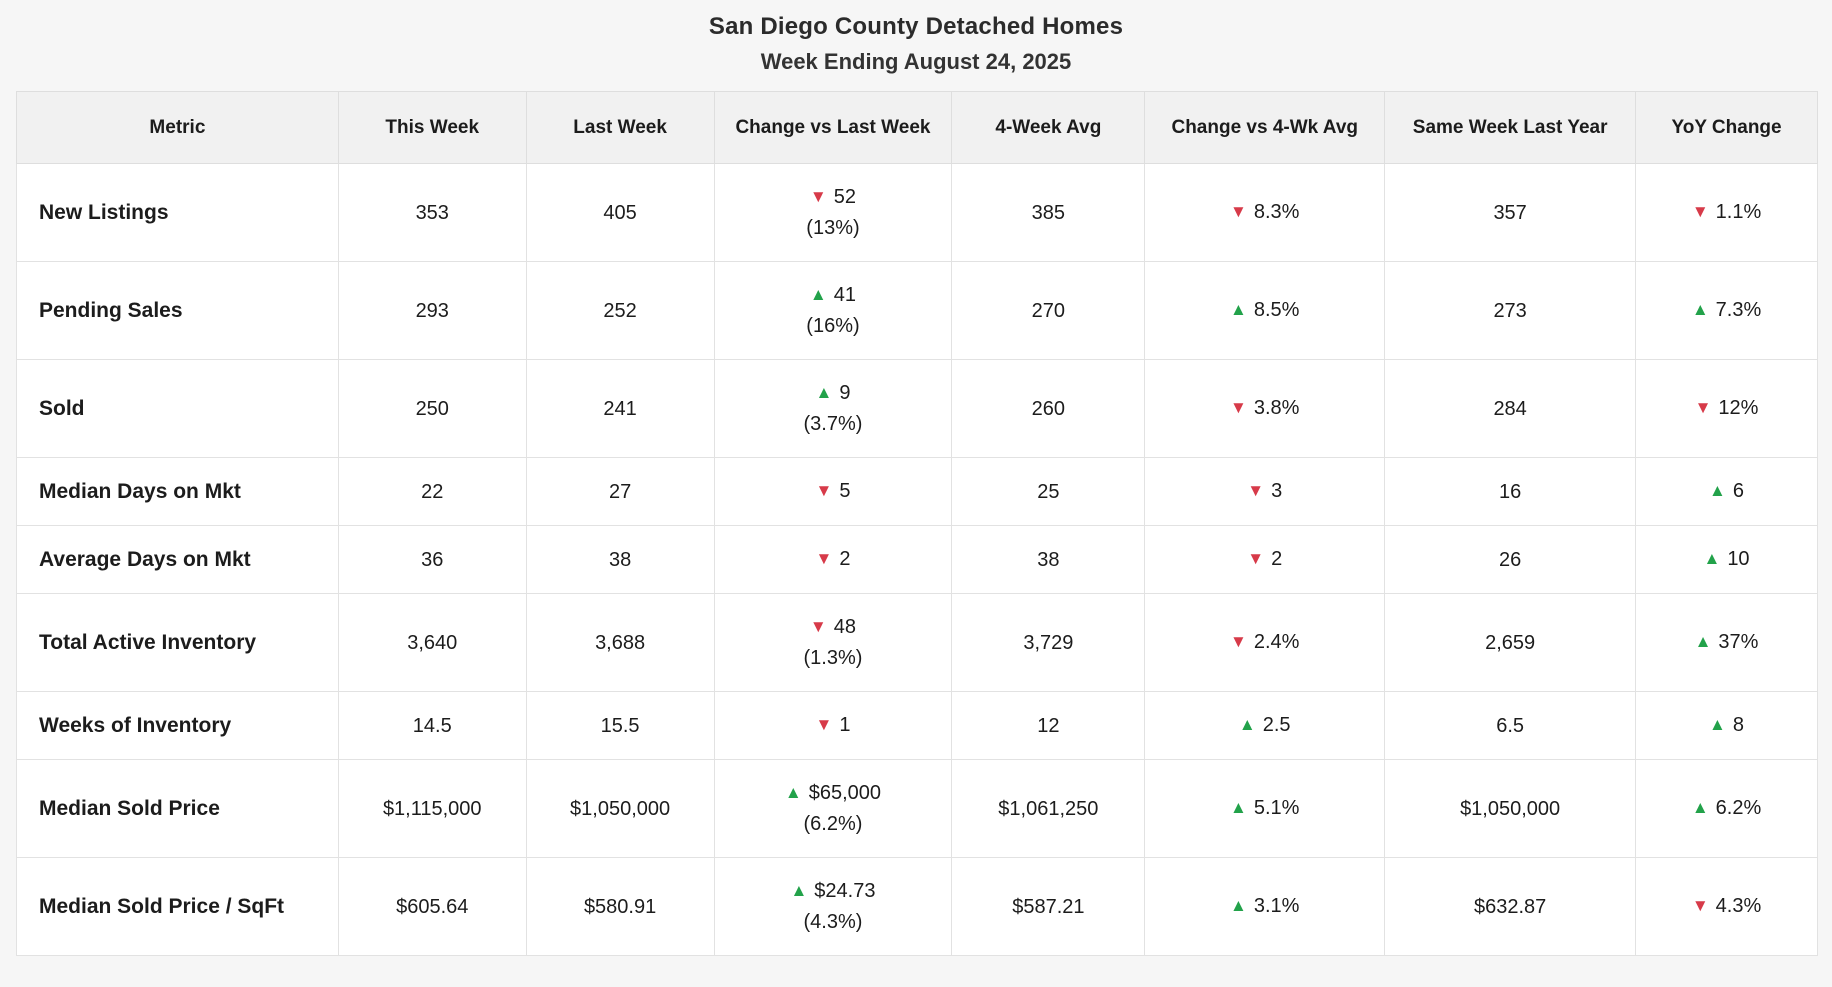 The width and height of the screenshot is (1832, 987). What do you see at coordinates (432, 127) in the screenshot?
I see `column-header-this-week: This Week` at bounding box center [432, 127].